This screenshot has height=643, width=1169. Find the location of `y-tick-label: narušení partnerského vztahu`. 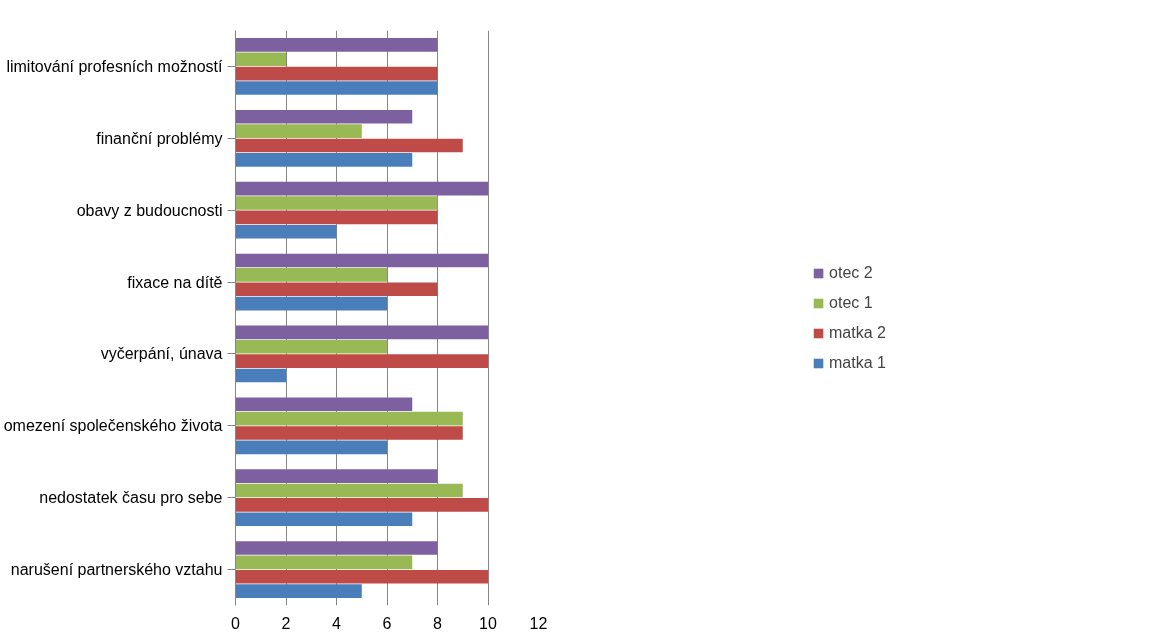

y-tick-label: narušení partnerského vztahu is located at coordinates (116, 570).